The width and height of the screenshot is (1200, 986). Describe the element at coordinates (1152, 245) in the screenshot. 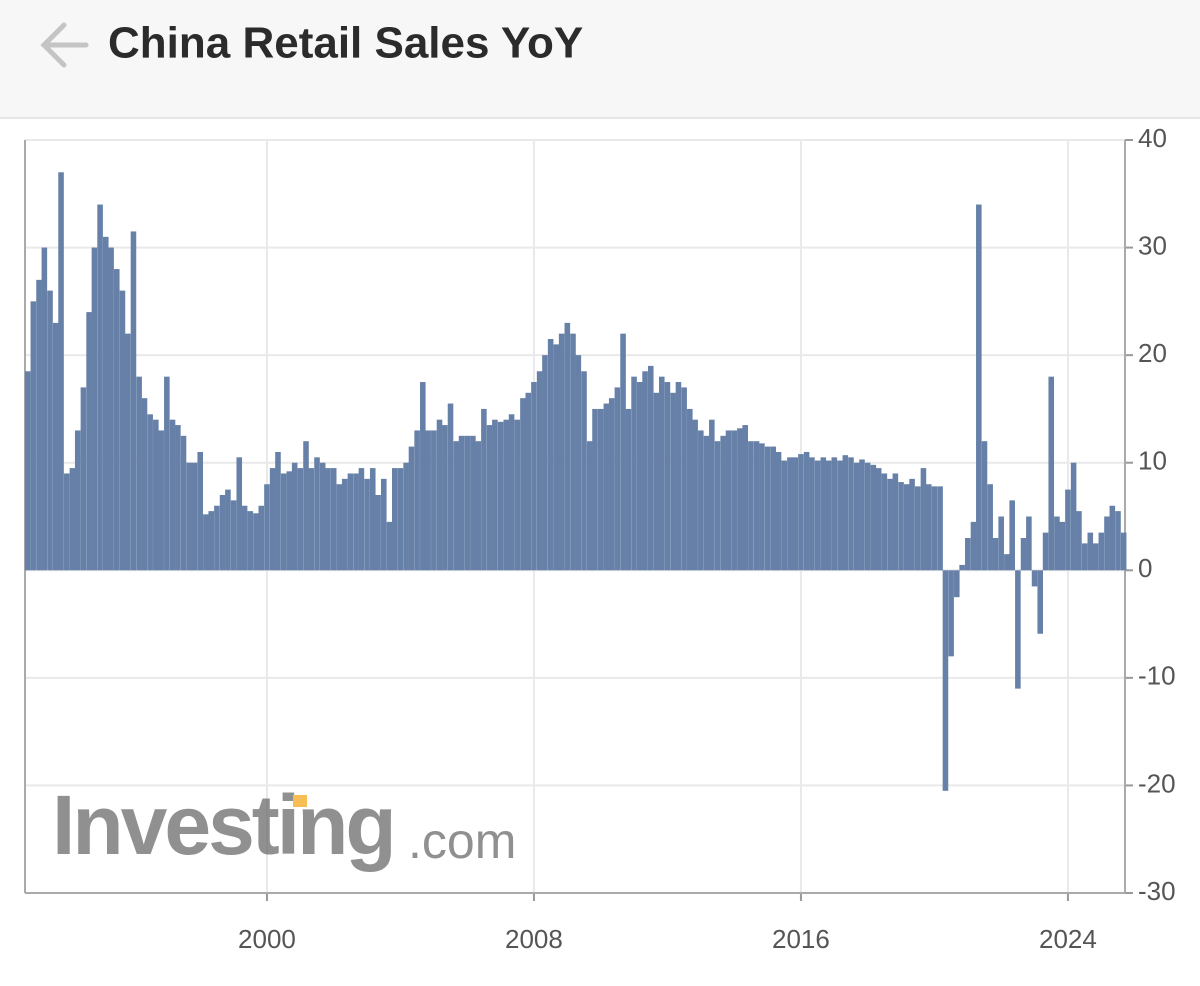

I see `y-tick-label: 30` at that location.